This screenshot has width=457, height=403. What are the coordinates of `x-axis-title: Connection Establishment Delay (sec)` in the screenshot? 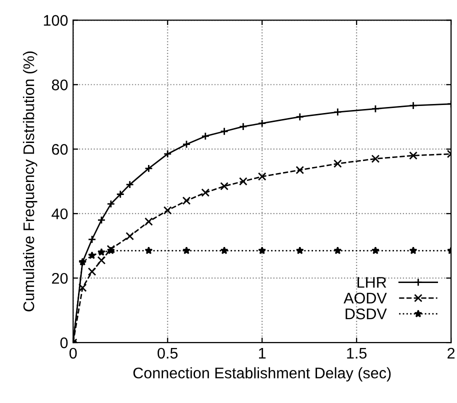 It's located at (262, 374).